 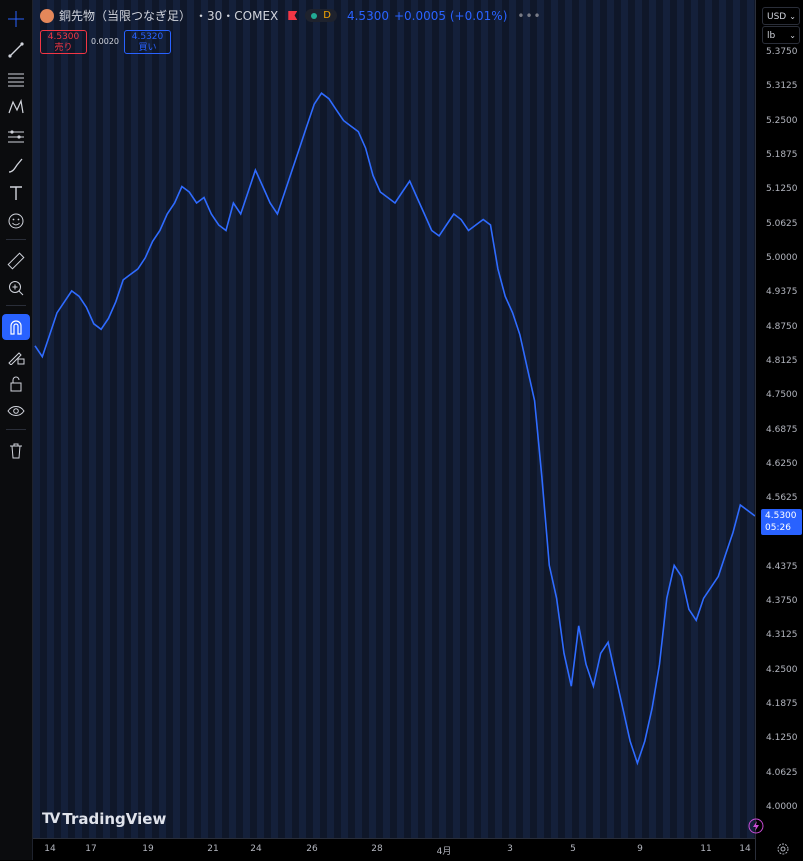 I want to click on copper-symbol-icon, so click(x=47, y=15).